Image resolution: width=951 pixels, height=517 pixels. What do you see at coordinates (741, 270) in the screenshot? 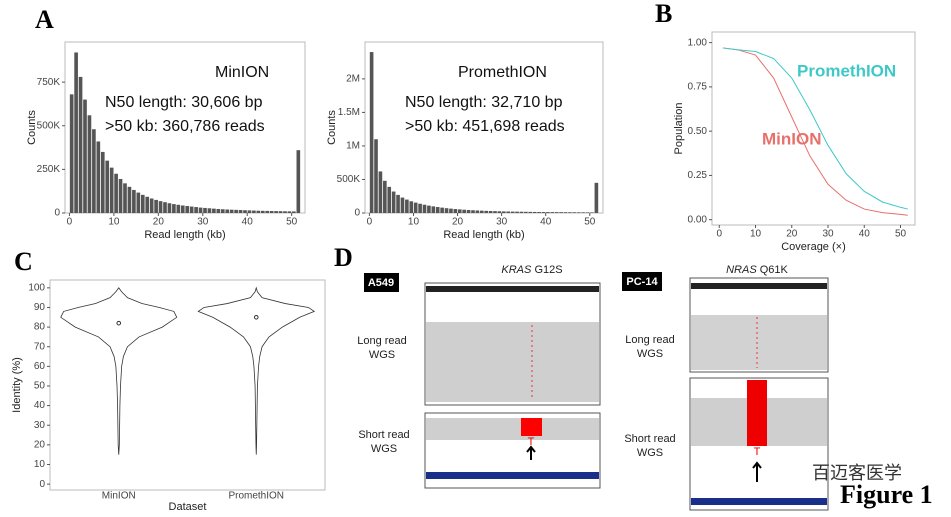
I see `gene: NRAS` at bounding box center [741, 270].